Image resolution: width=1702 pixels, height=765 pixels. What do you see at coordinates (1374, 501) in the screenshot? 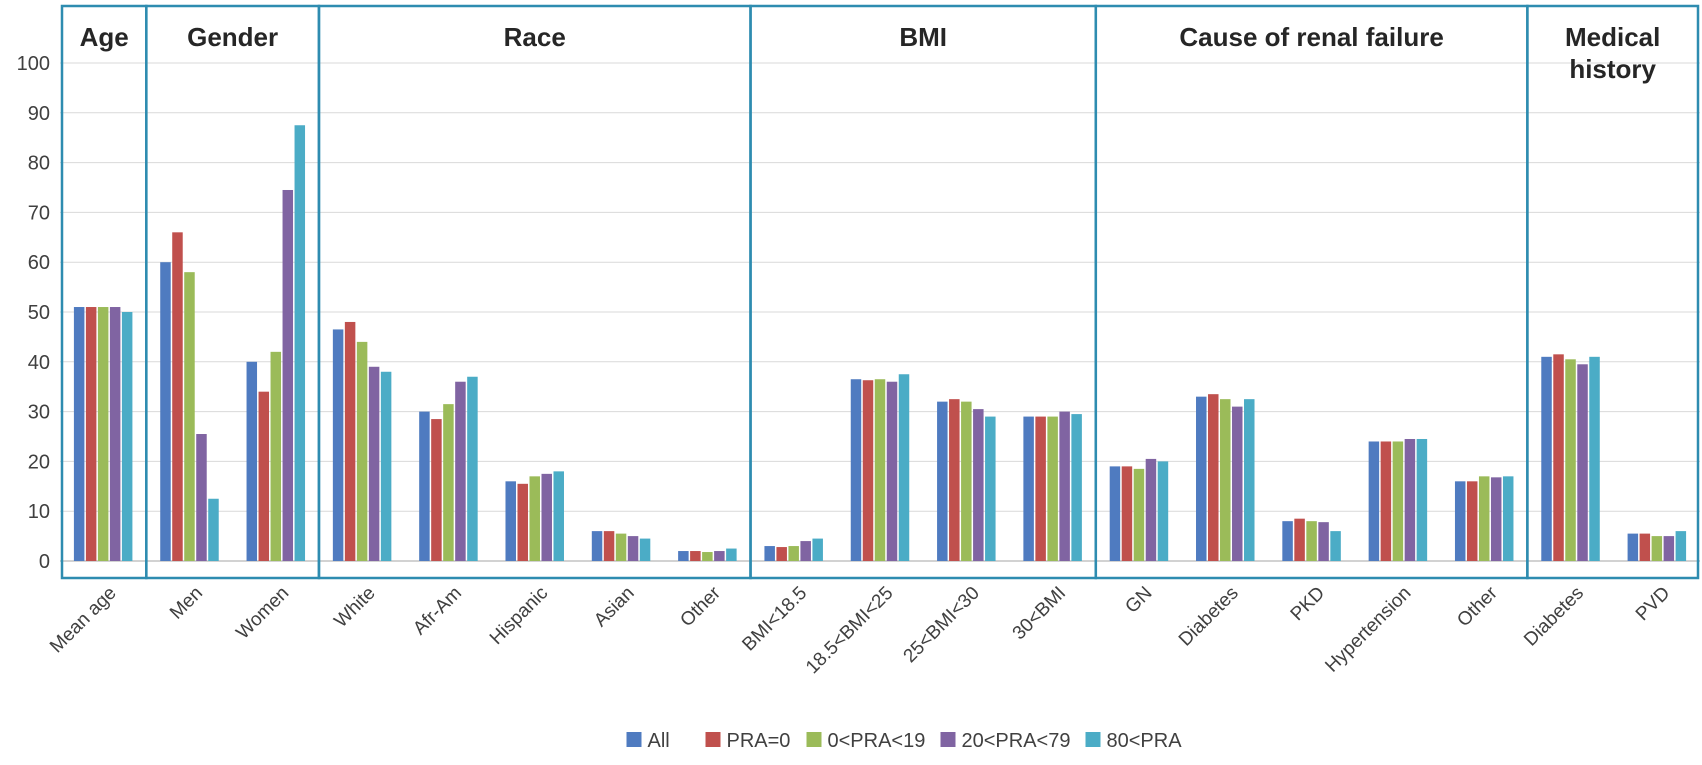
I see `bar-all-hypertension` at bounding box center [1374, 501].